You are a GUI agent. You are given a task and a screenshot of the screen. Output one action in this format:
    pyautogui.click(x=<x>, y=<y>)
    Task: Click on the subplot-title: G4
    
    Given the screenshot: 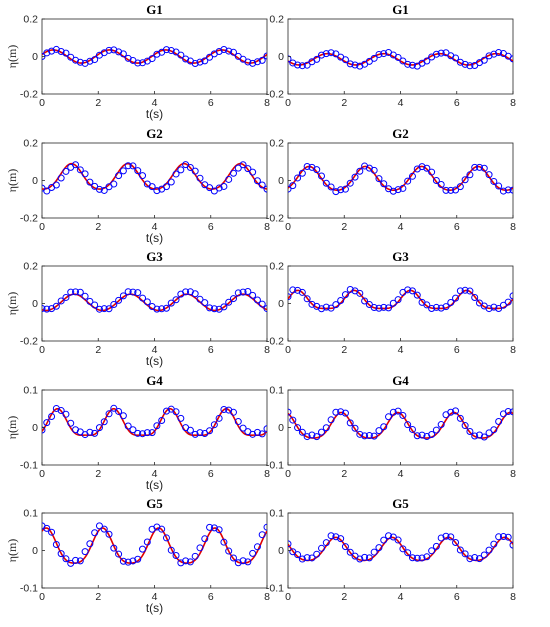 What is the action you would take?
    pyautogui.click(x=400, y=380)
    